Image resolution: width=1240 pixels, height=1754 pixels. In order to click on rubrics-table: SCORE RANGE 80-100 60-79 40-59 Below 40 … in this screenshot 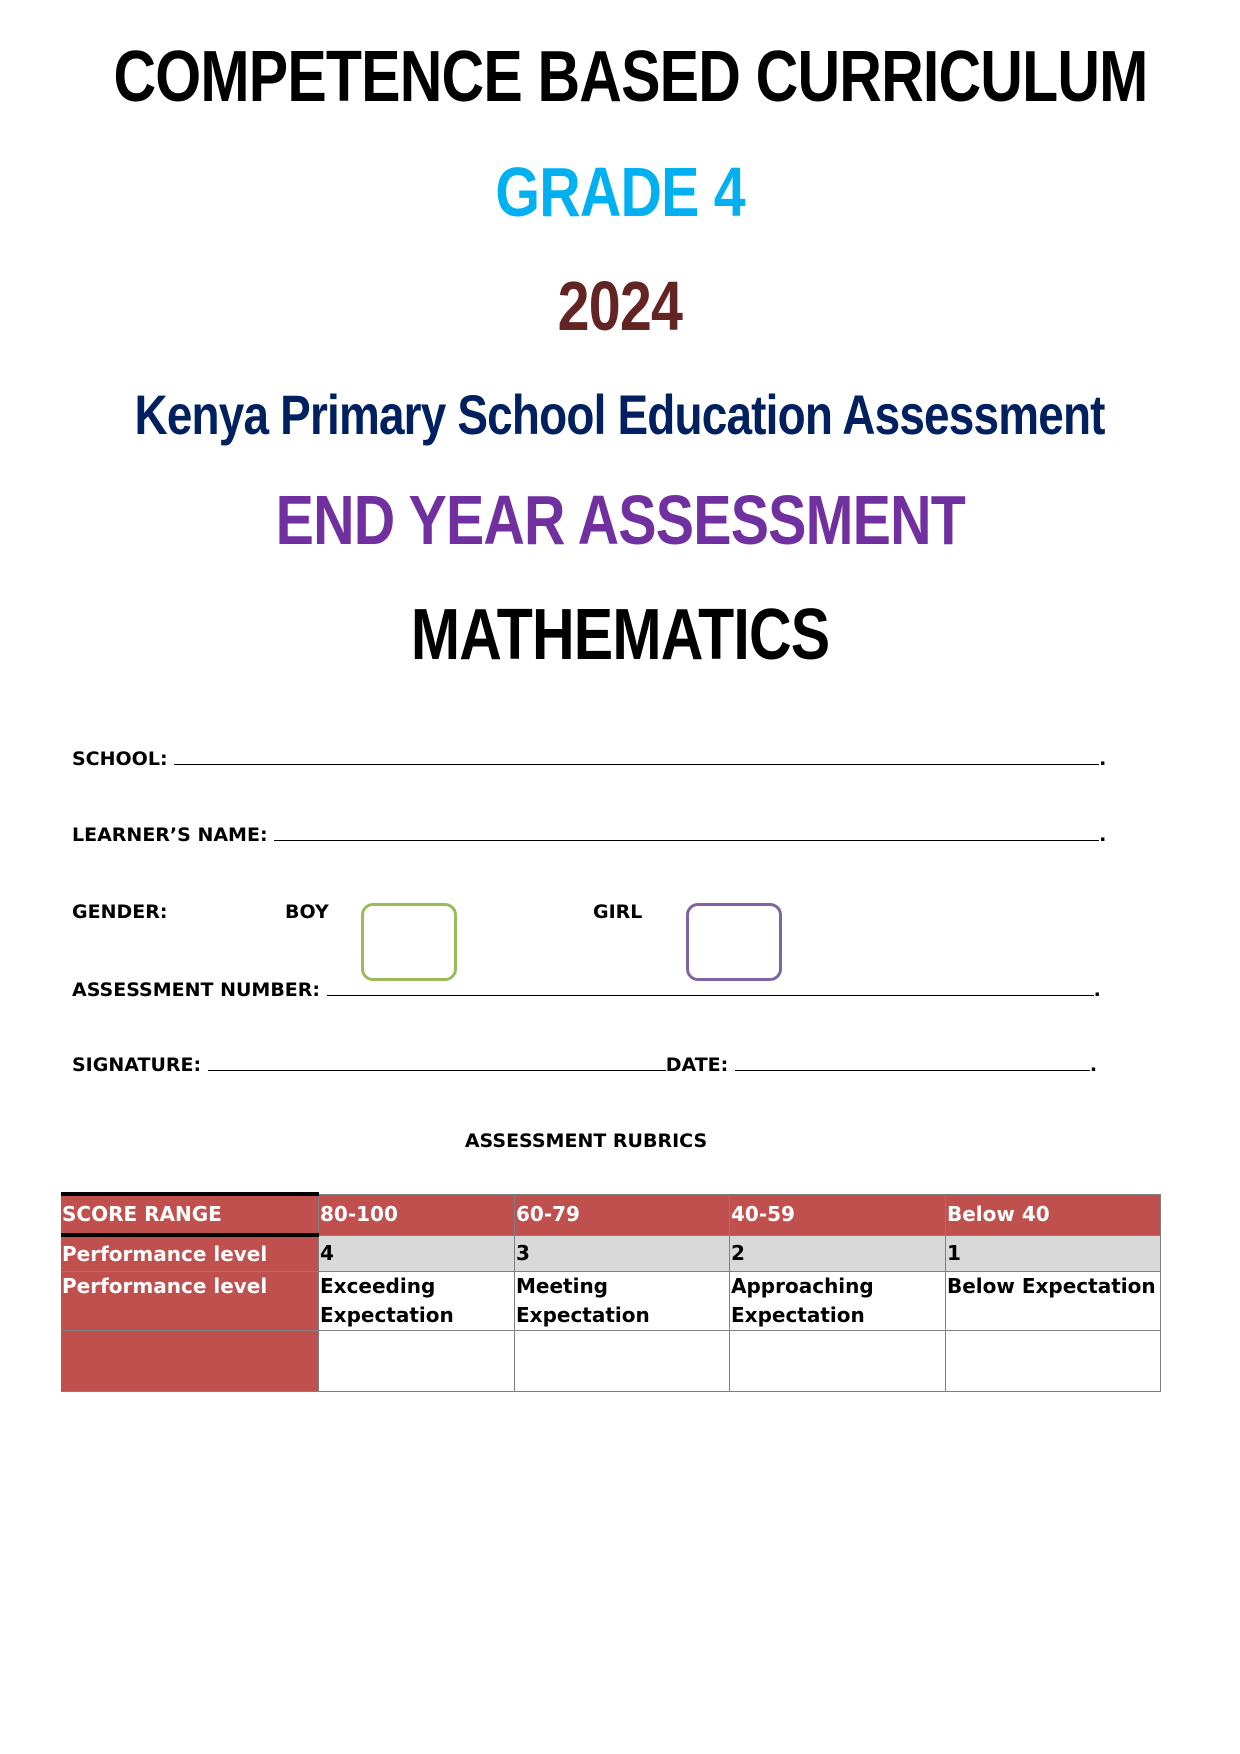, I will do `click(611, 1292)`.